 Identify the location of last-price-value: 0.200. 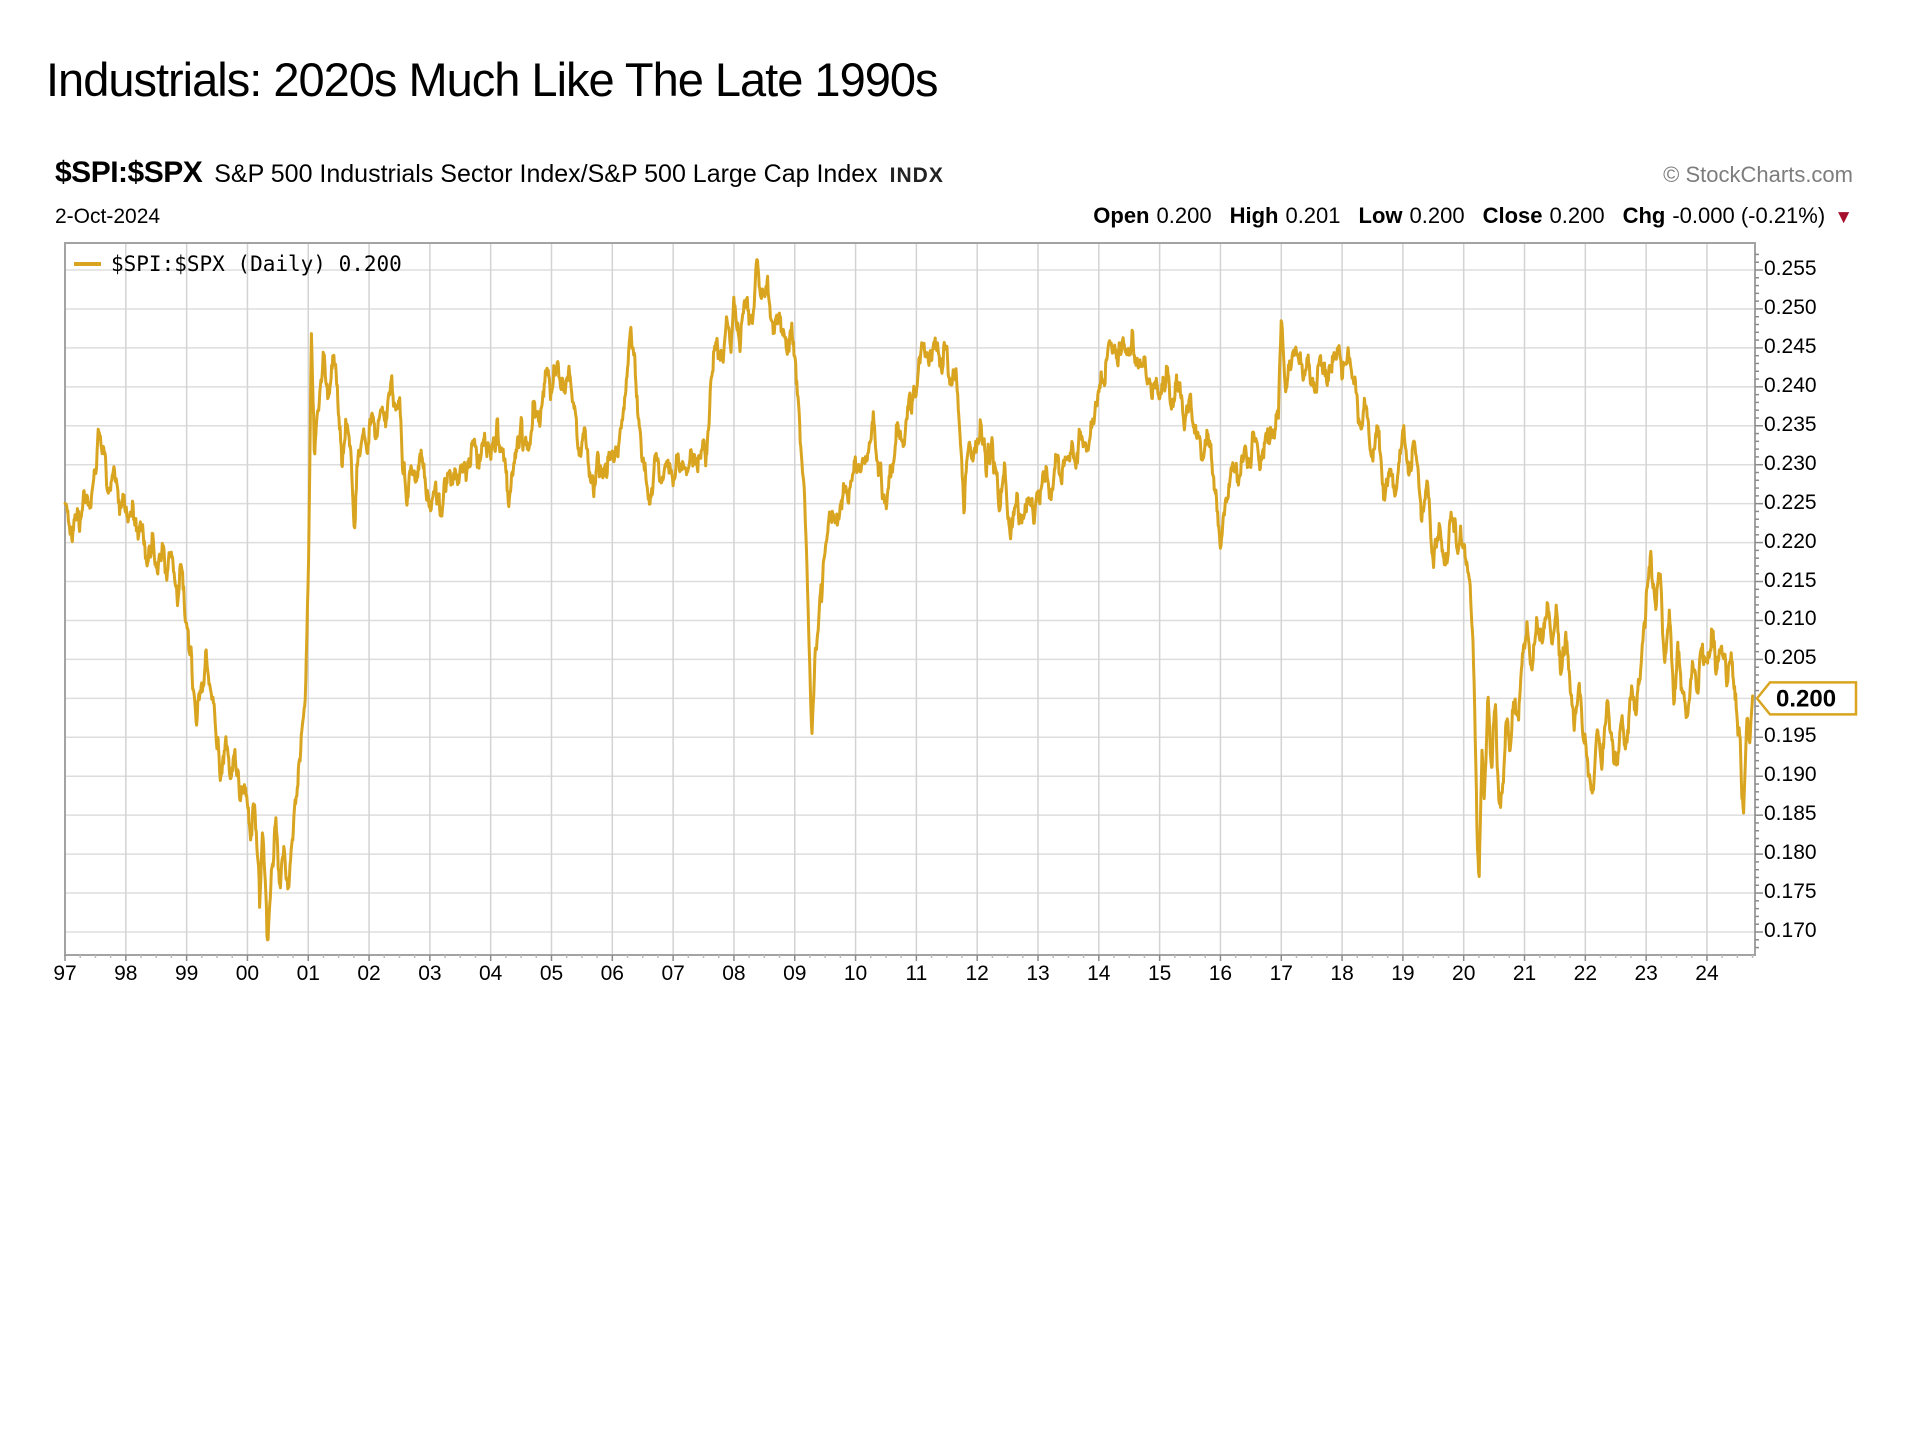
(1806, 698).